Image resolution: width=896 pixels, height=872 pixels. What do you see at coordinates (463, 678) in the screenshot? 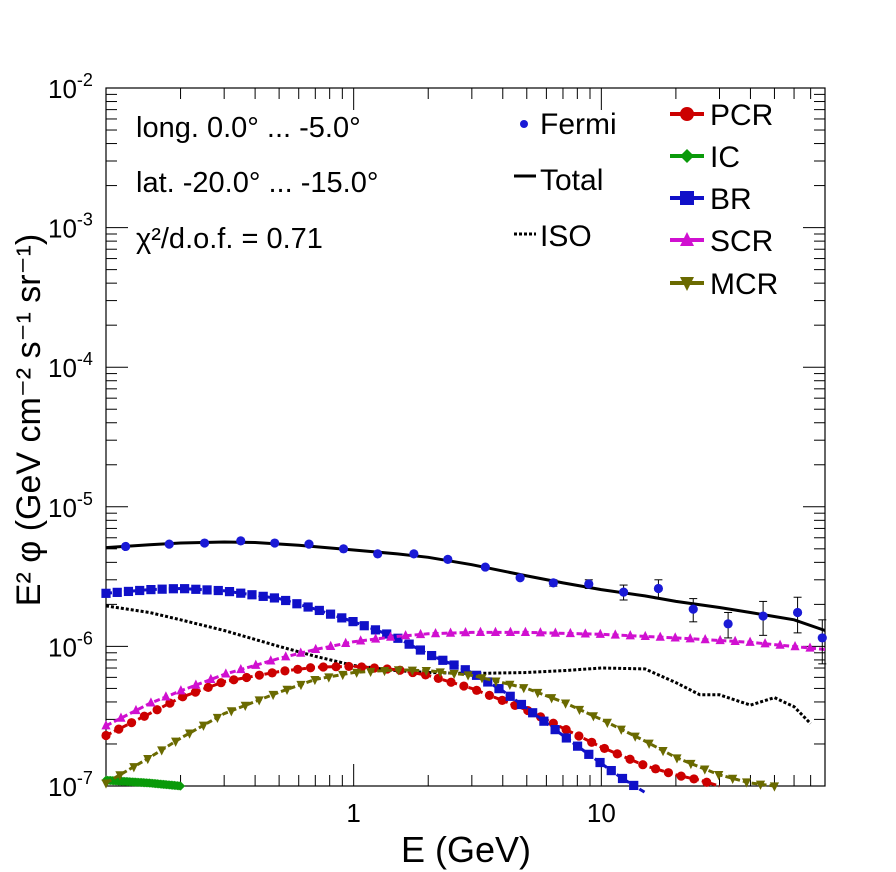
I see `series-scr` at bounding box center [463, 678].